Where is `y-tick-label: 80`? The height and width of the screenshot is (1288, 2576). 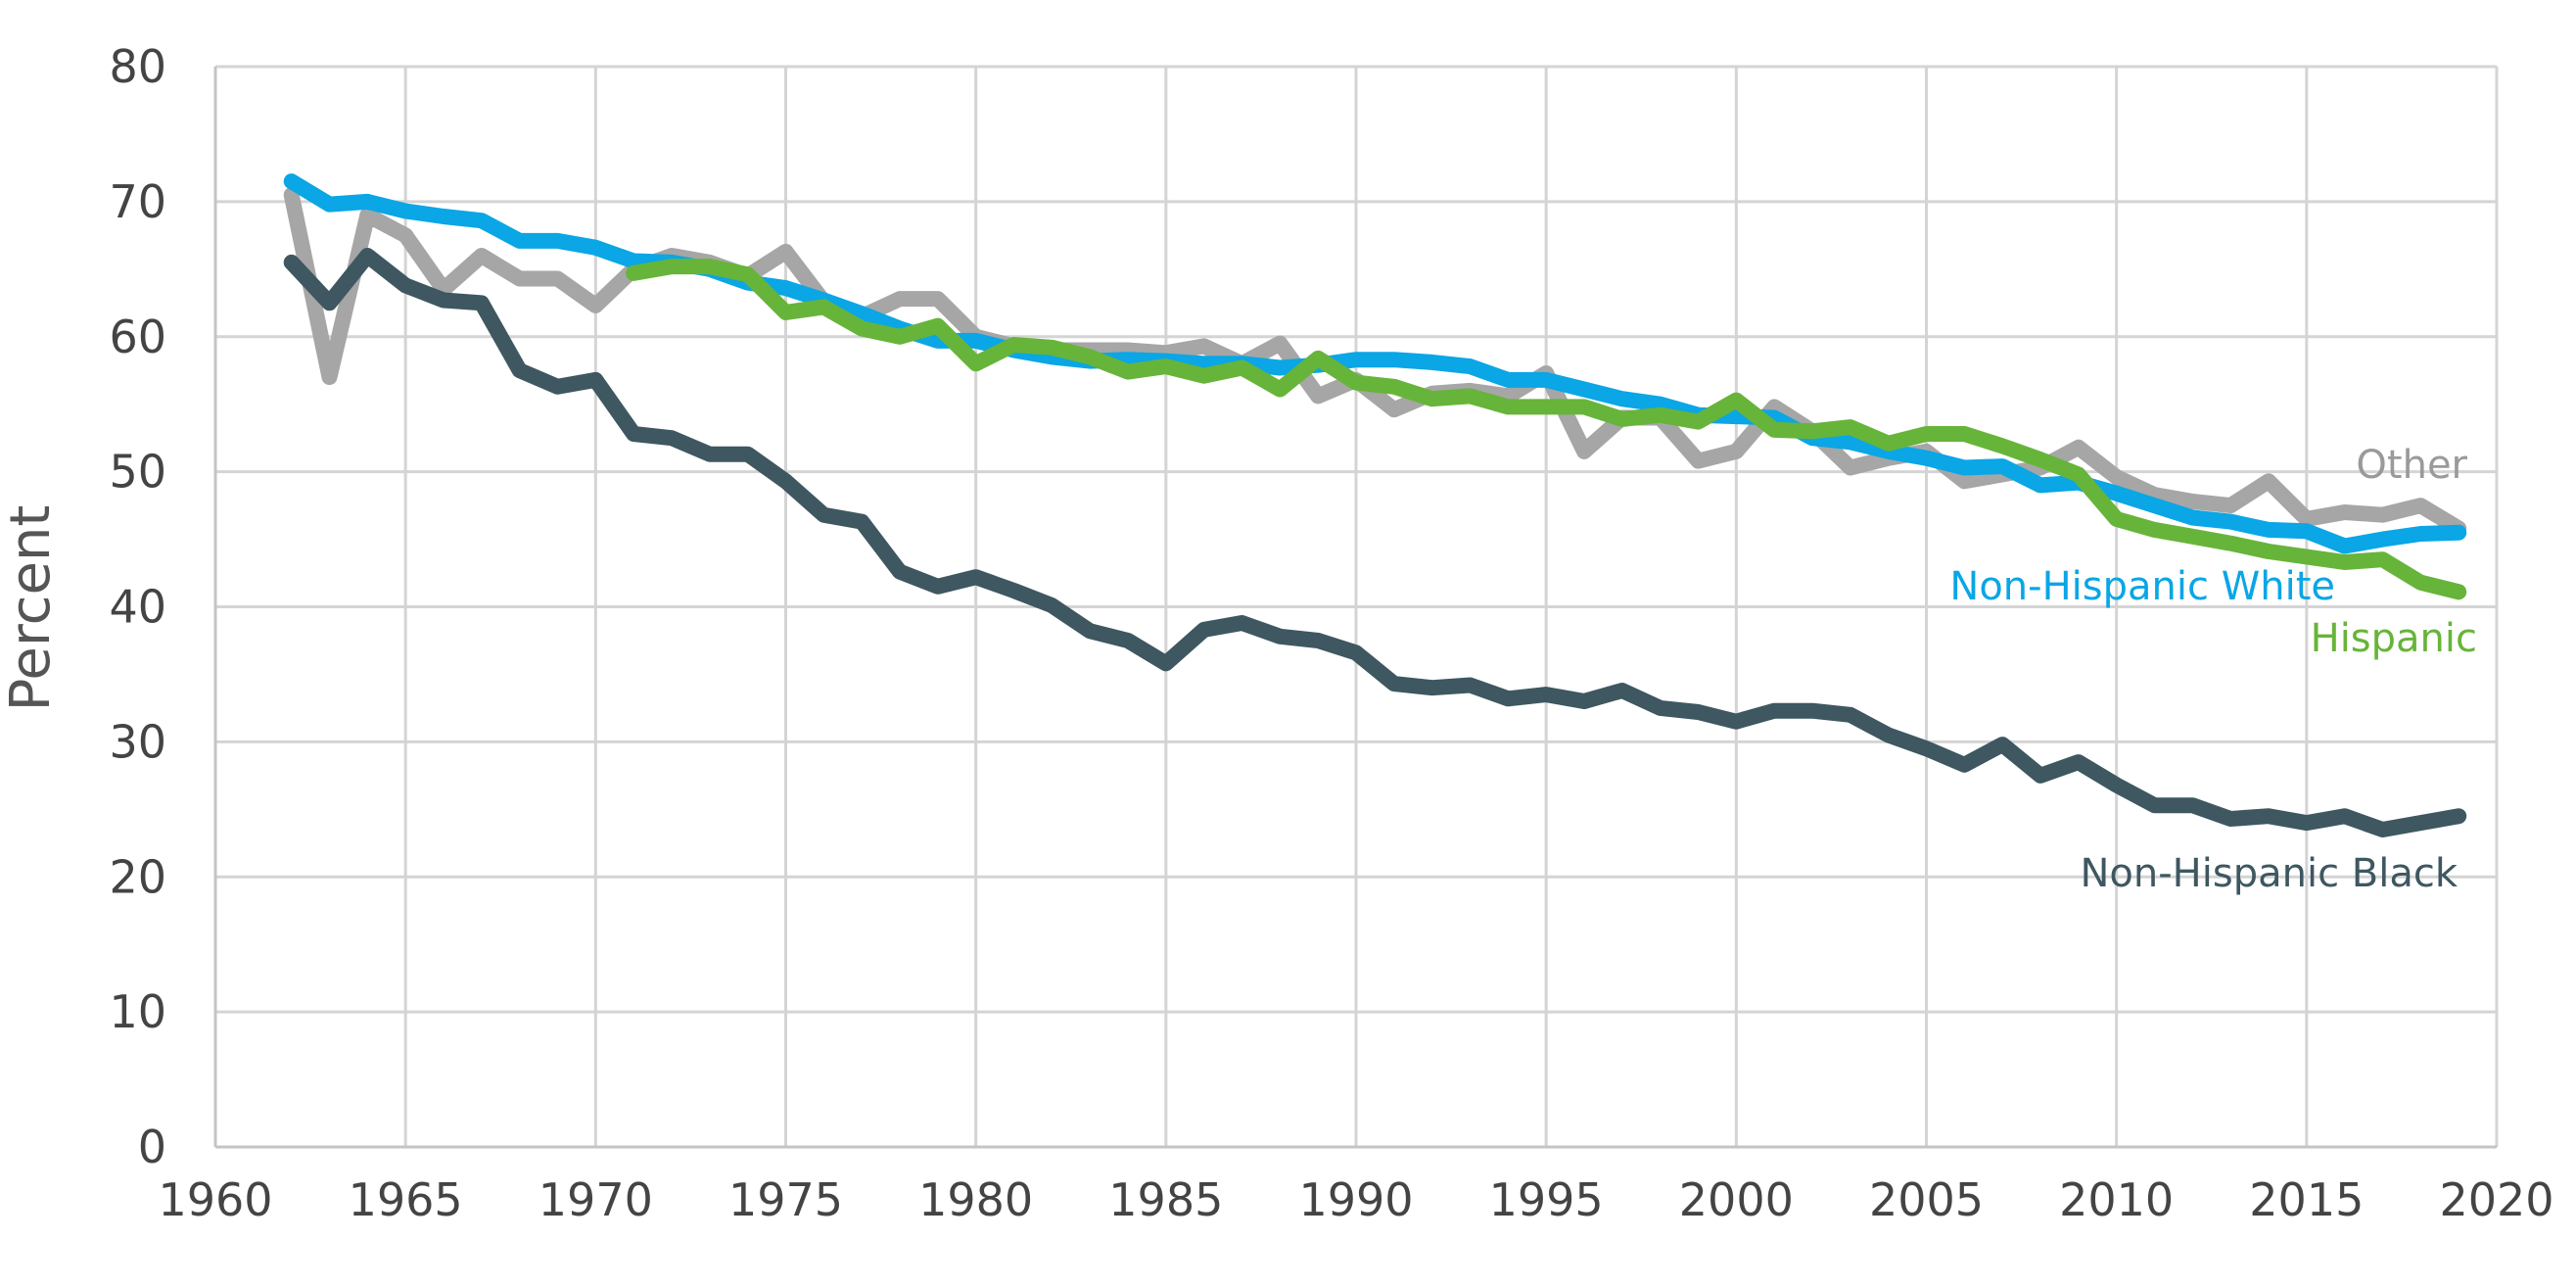
y-tick-label: 80 is located at coordinates (137, 66).